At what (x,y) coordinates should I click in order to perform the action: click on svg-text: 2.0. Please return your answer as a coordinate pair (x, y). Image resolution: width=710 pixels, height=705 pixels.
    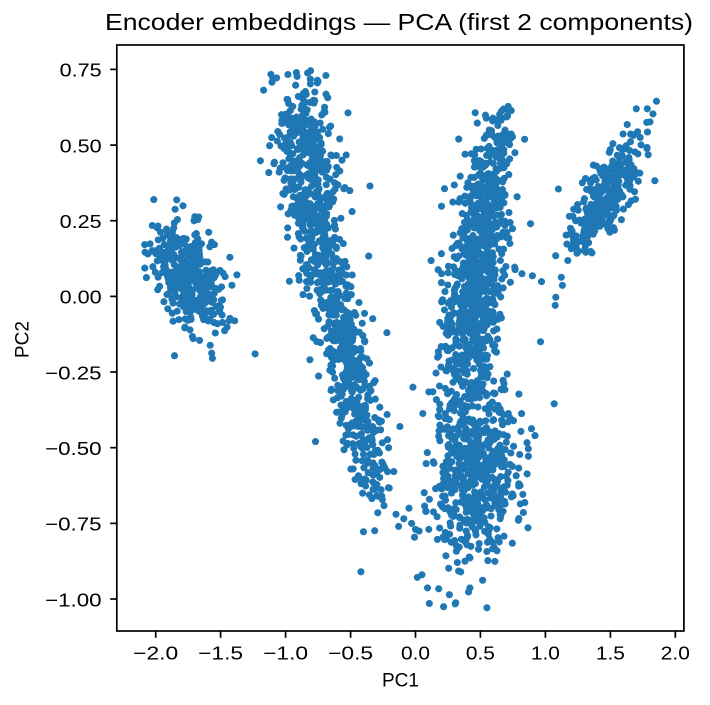
    Looking at the image, I should click on (675, 653).